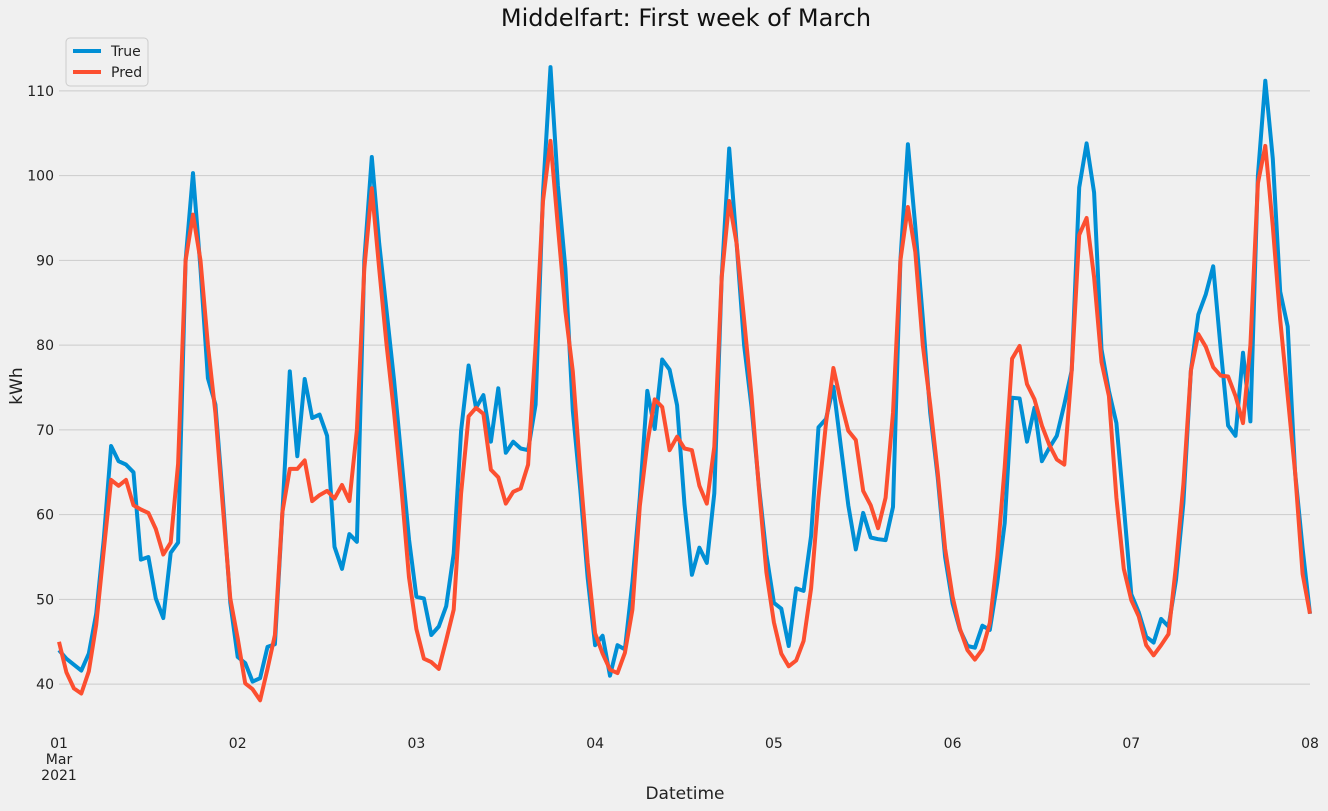 This screenshot has height=811, width=1328. I want to click on x-tick-label: 04, so click(595, 744).